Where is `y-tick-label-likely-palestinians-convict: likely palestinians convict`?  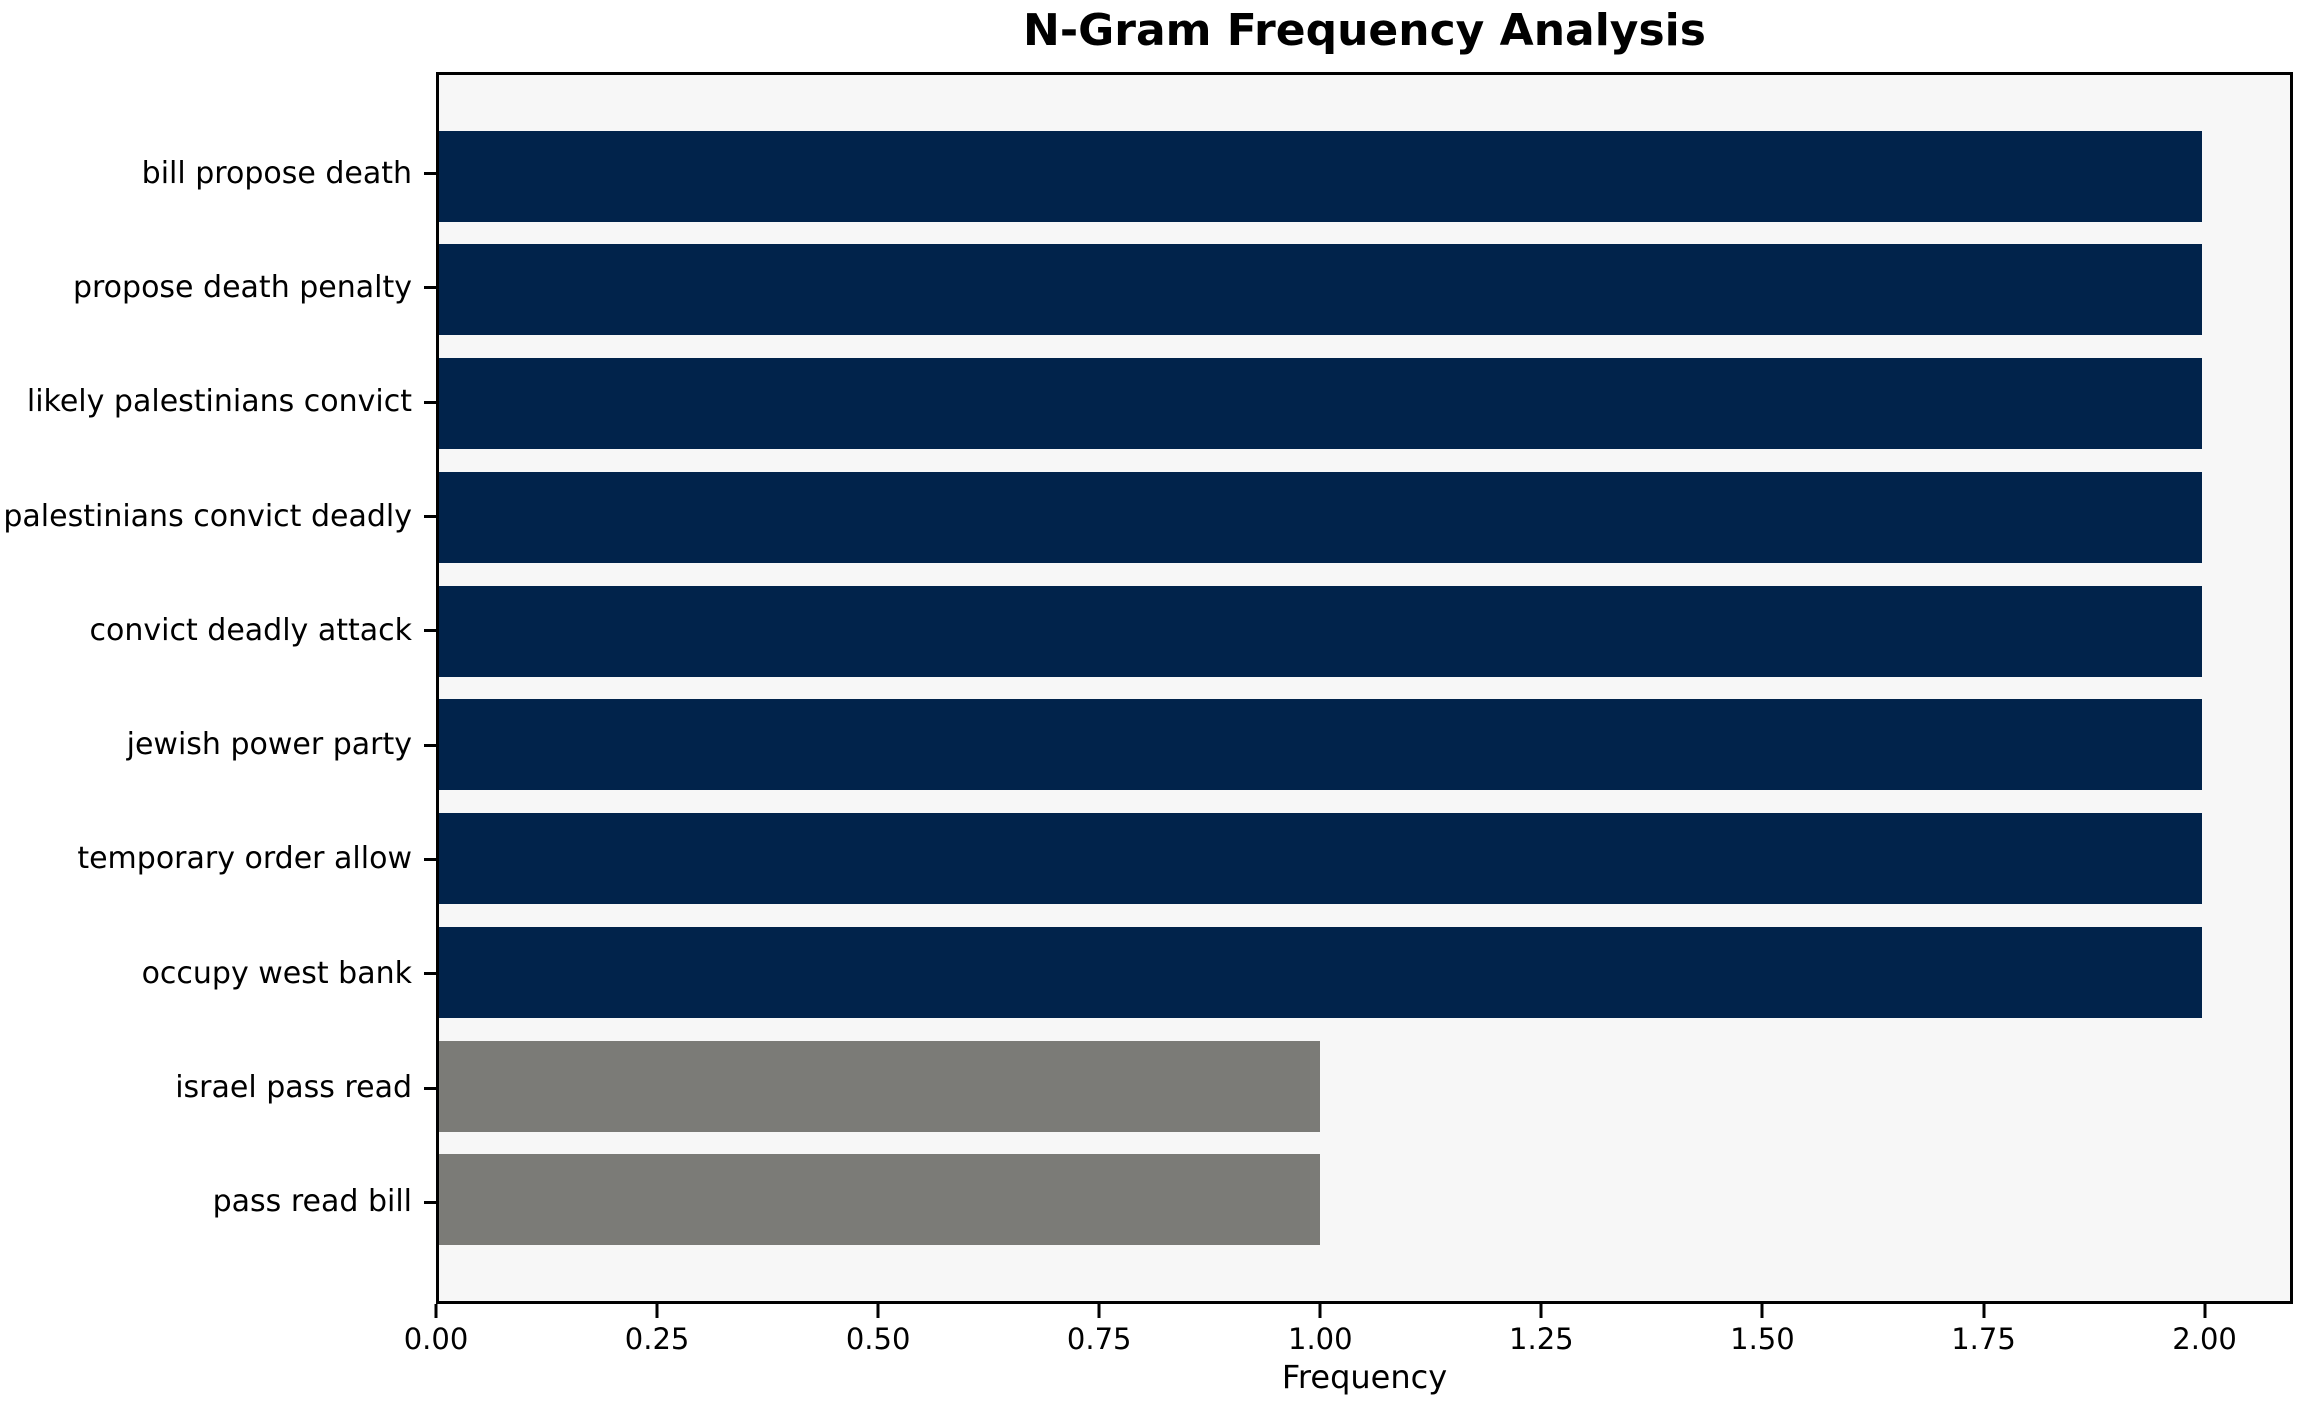
y-tick-label-likely-palestinians-convict: likely palestinians convict is located at coordinates (219, 402).